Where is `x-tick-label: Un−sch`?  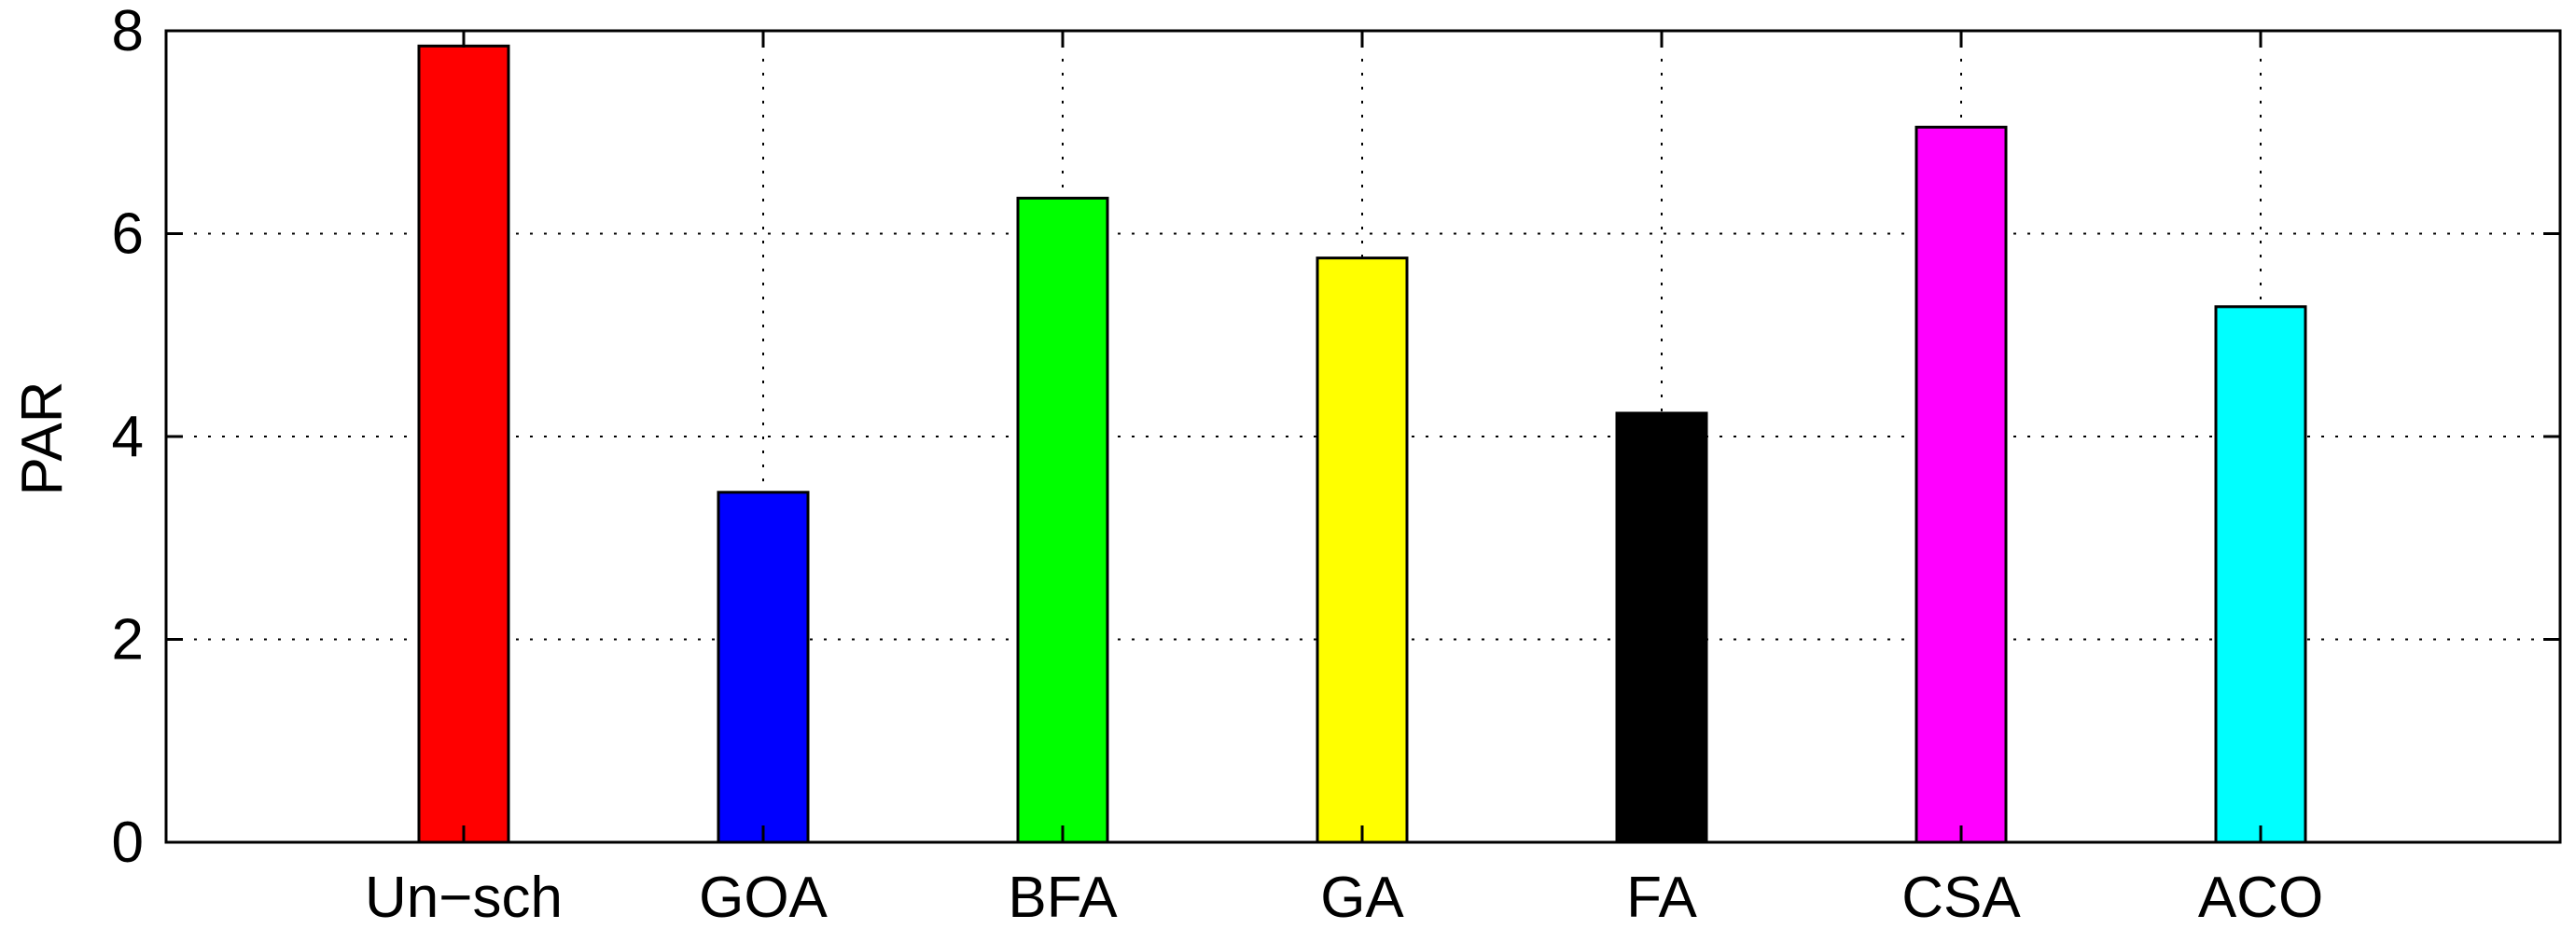
x-tick-label: Un−sch is located at coordinates (464, 897).